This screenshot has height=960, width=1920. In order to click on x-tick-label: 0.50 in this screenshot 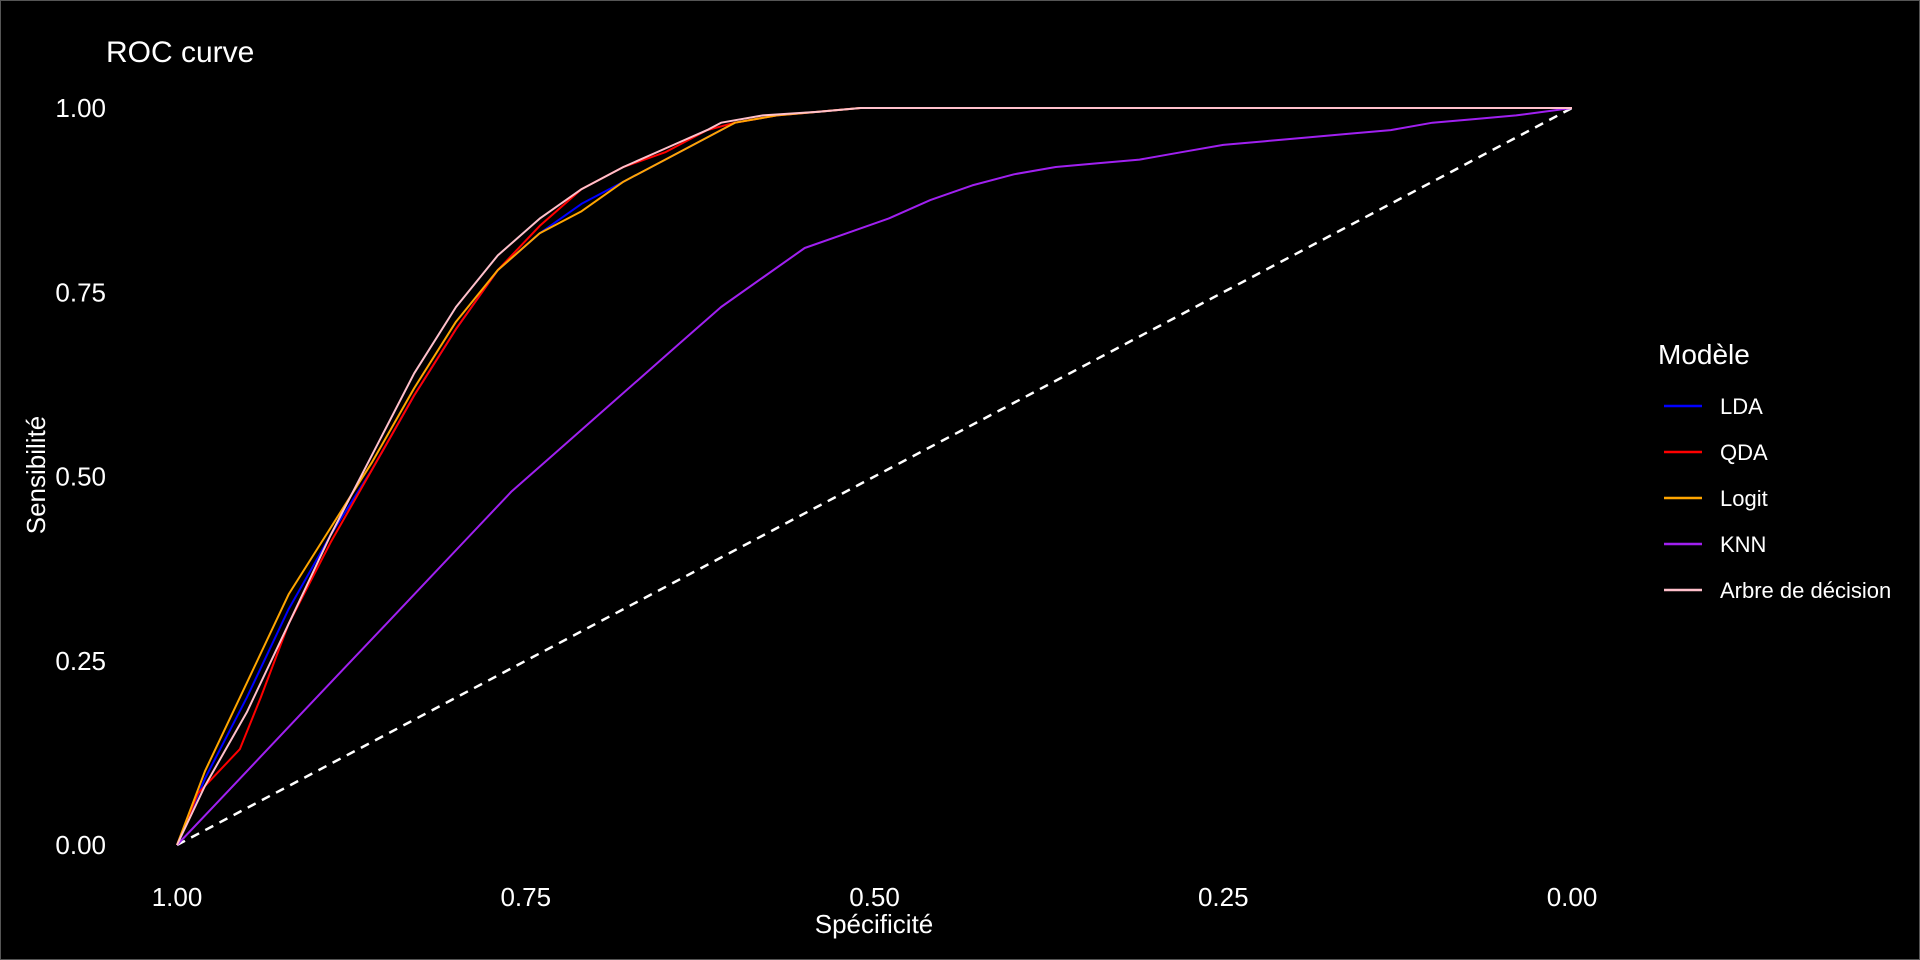, I will do `click(874, 897)`.